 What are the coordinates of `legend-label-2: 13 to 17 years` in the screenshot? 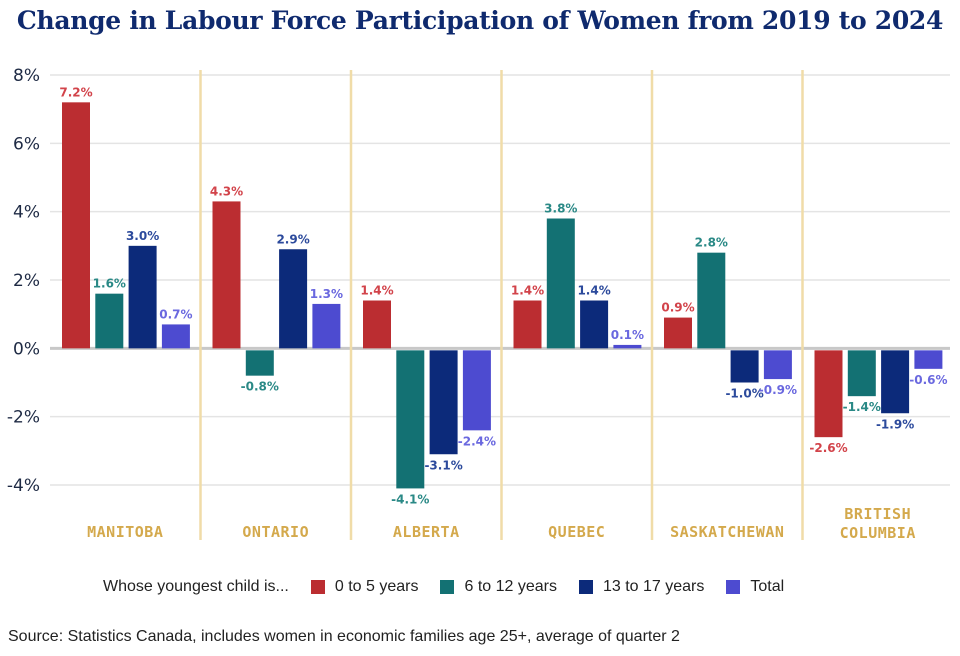 It's located at (653, 586).